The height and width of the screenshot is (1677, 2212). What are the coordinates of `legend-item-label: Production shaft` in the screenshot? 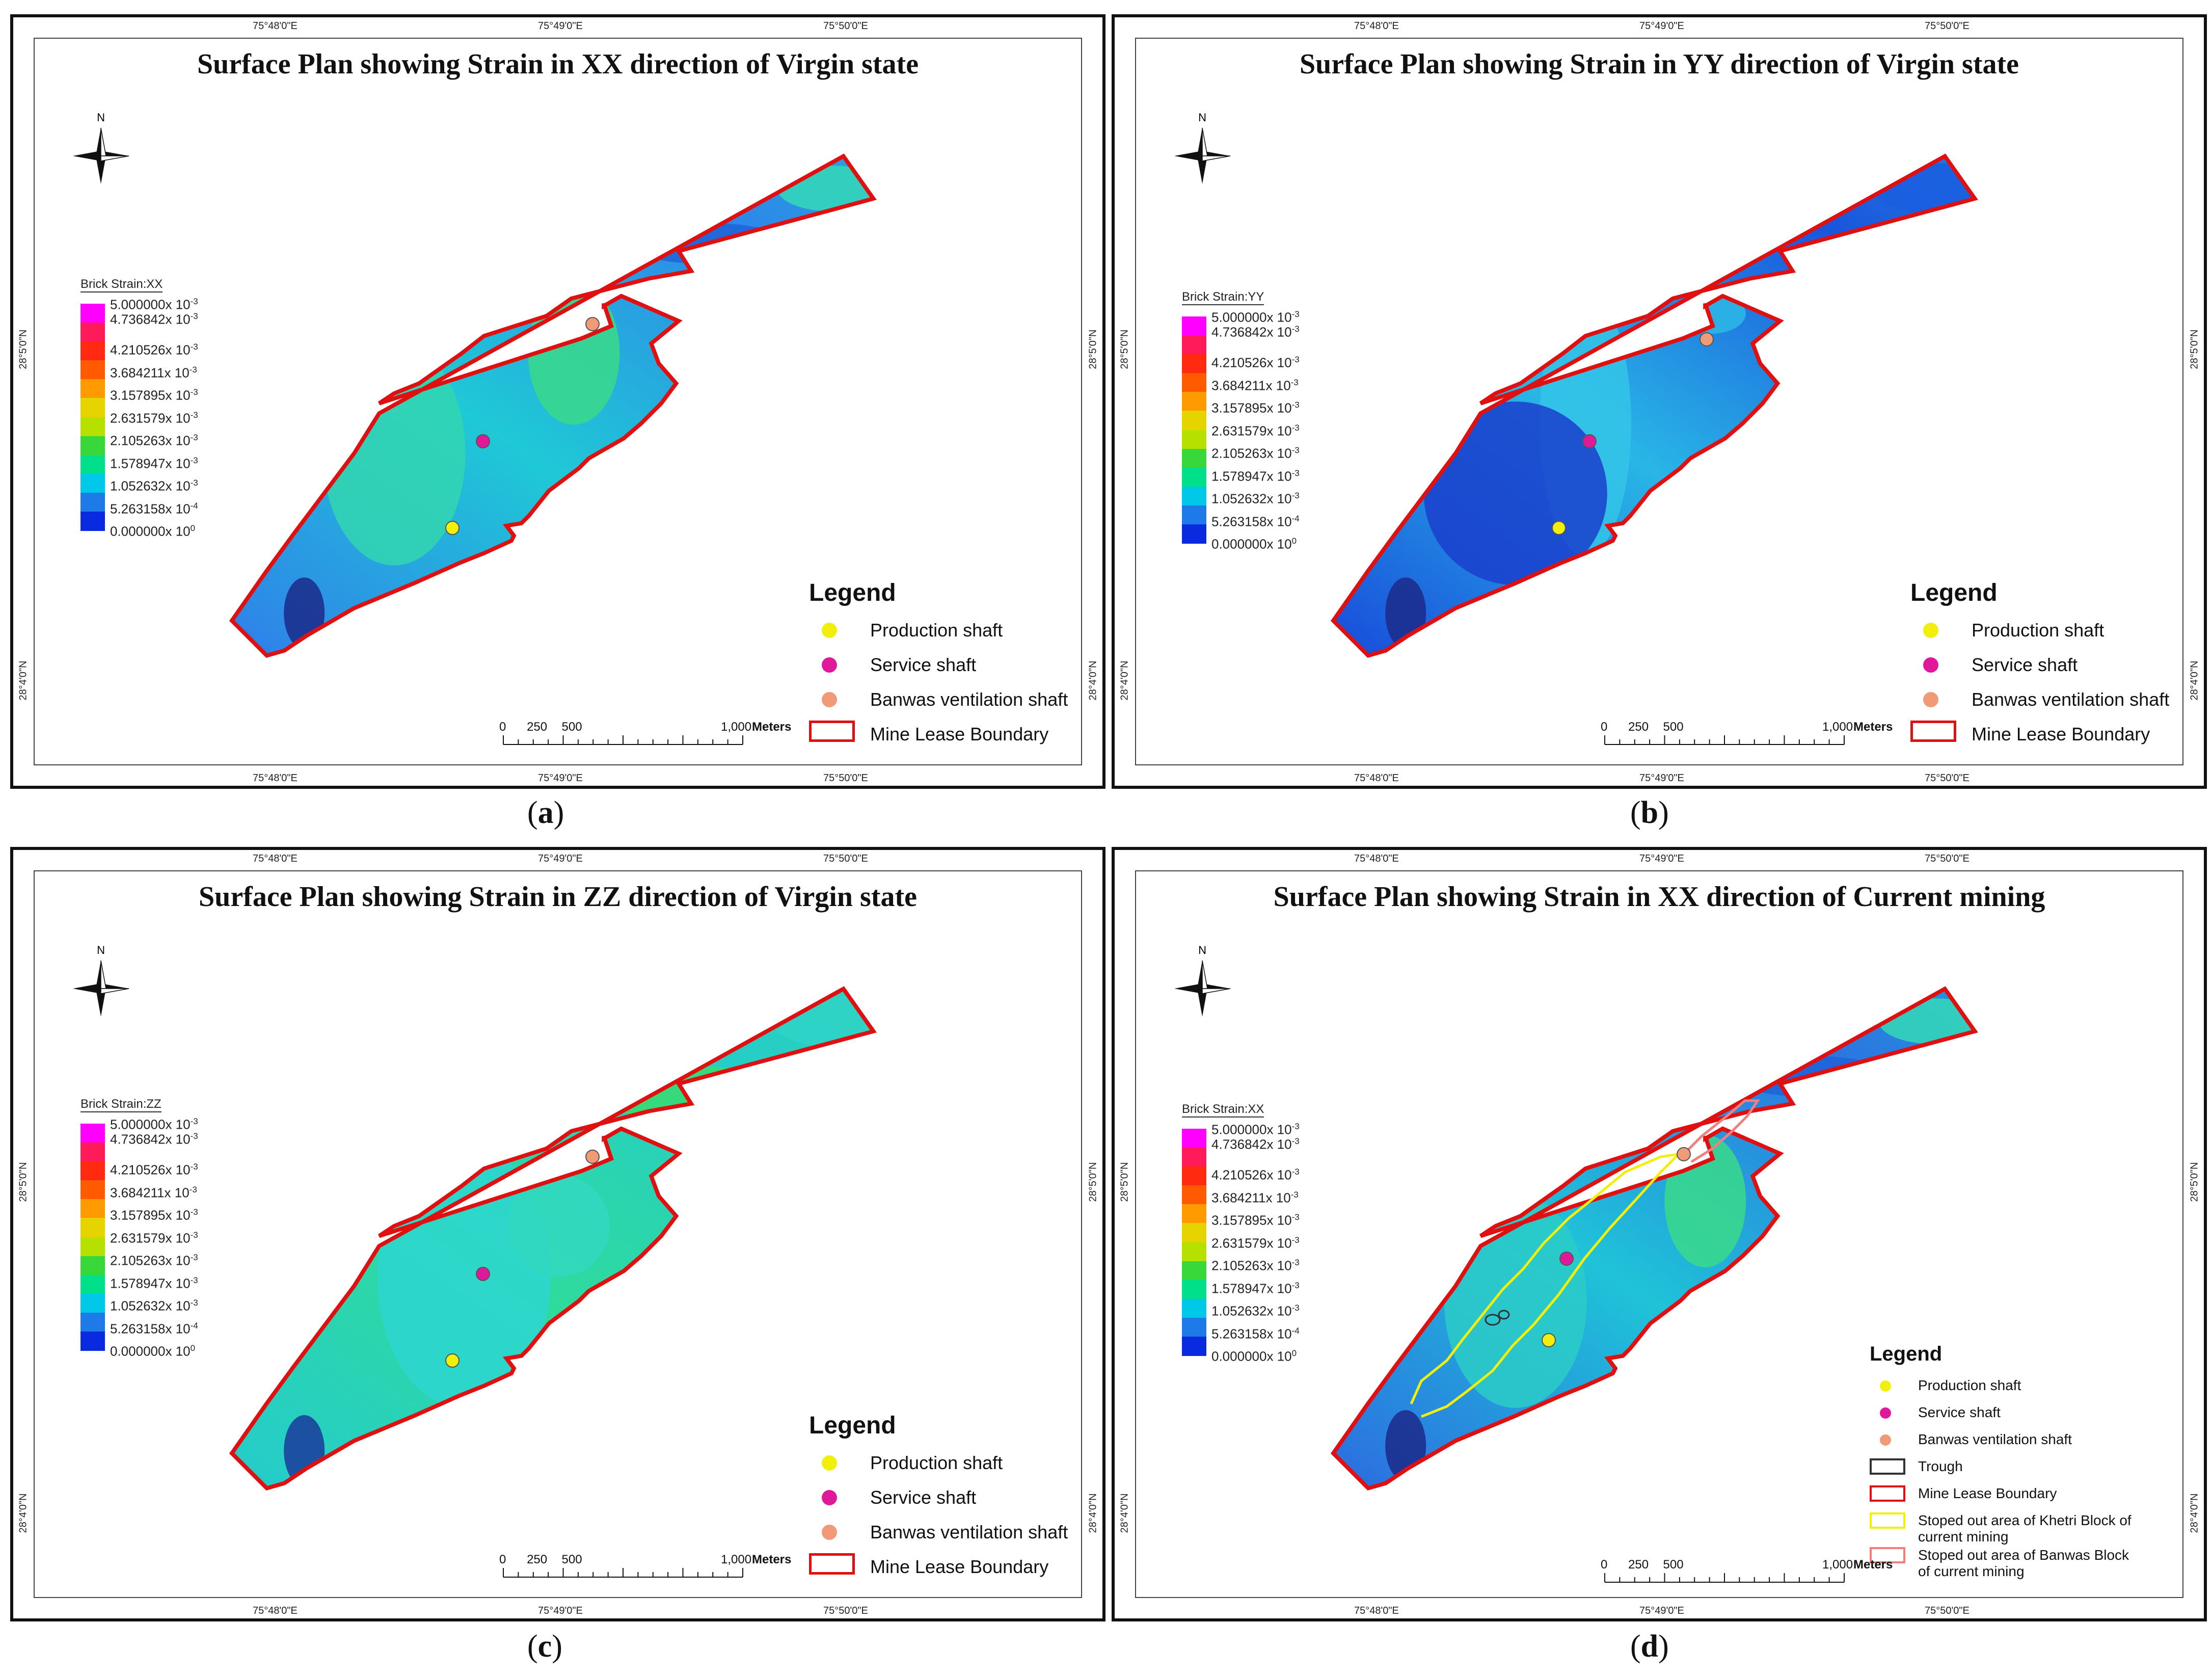 It's located at (2038, 630).